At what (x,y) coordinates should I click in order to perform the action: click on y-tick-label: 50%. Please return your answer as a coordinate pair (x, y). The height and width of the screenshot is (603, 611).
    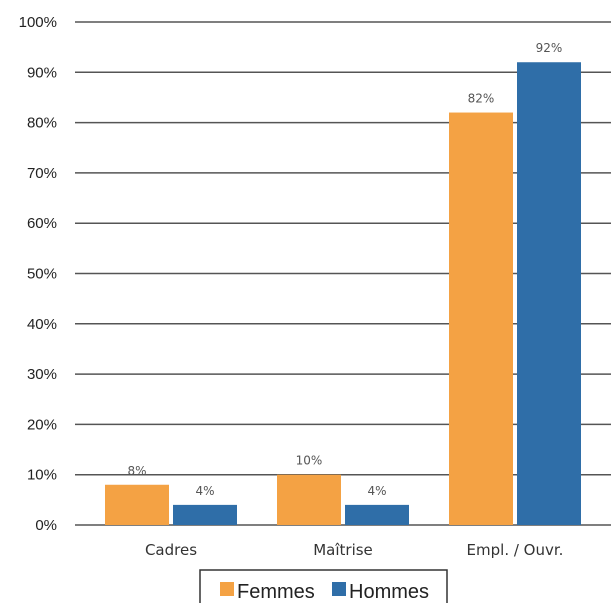
    Looking at the image, I should click on (42, 274).